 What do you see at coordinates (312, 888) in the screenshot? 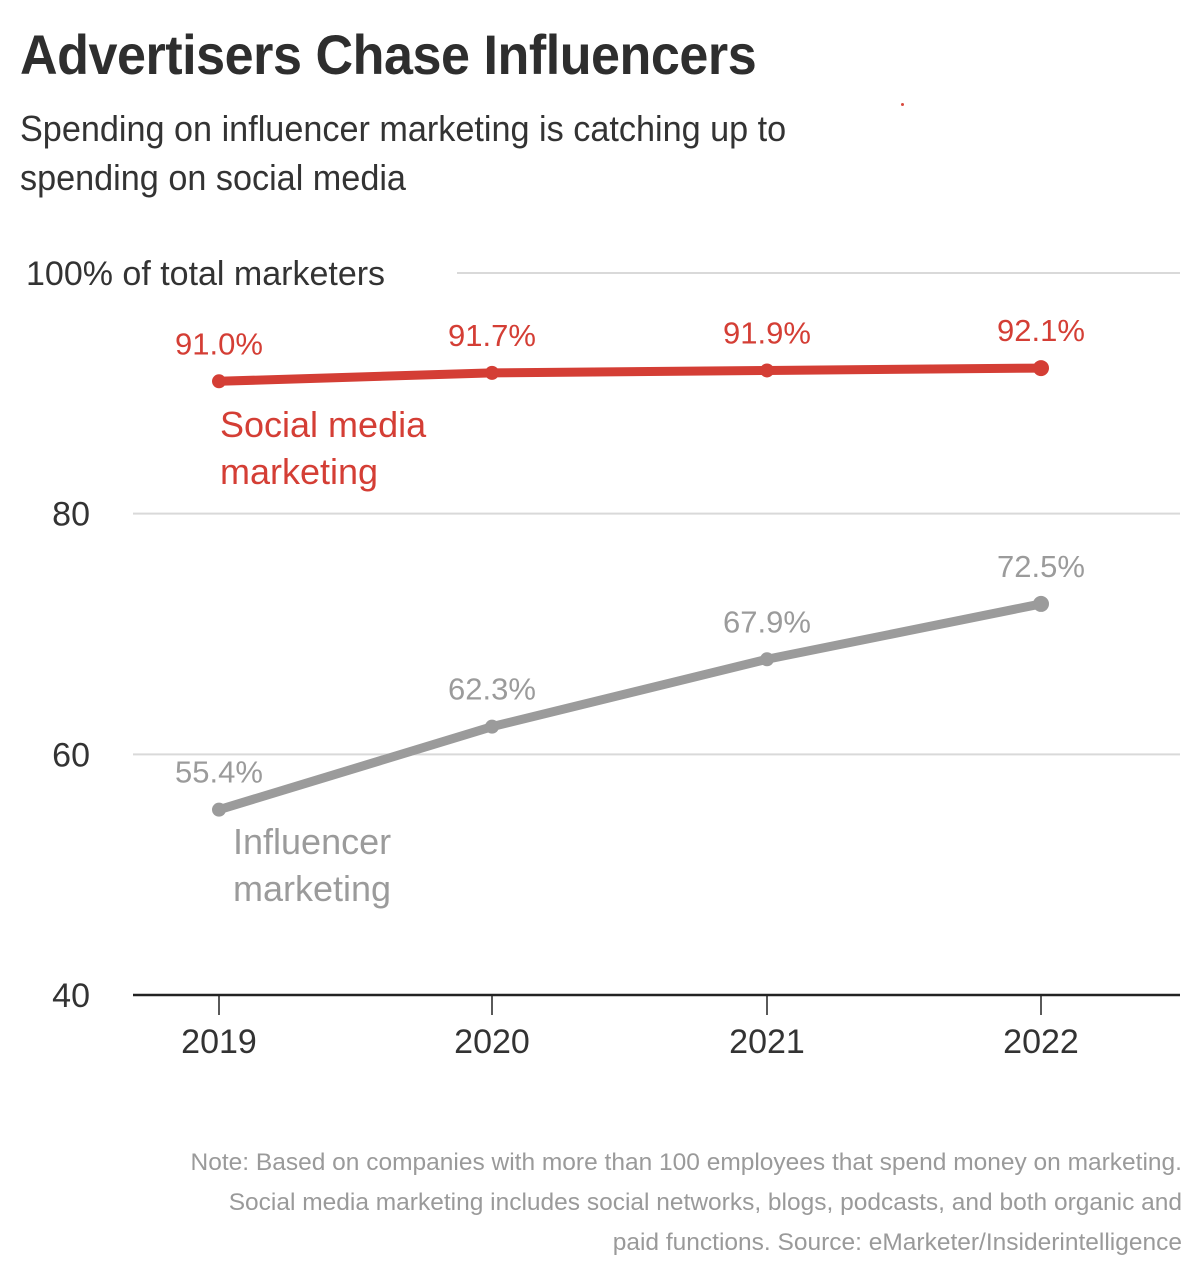
I see `influencer-series-label-line-2: marketing` at bounding box center [312, 888].